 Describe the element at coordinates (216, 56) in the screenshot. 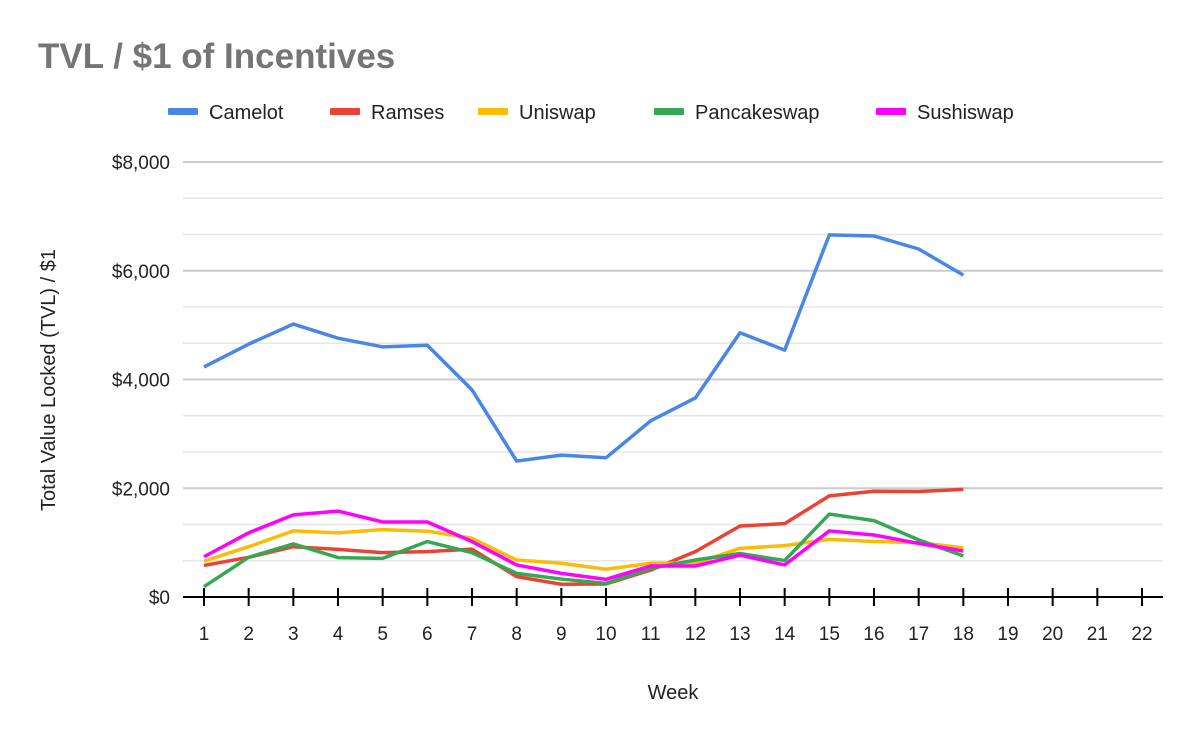

I see `chart-title: TVL / $1 of Incentives` at that location.